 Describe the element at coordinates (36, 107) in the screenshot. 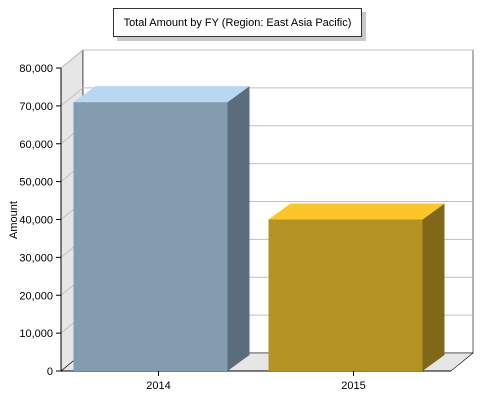

I see `y-tick-label: 70,000` at that location.